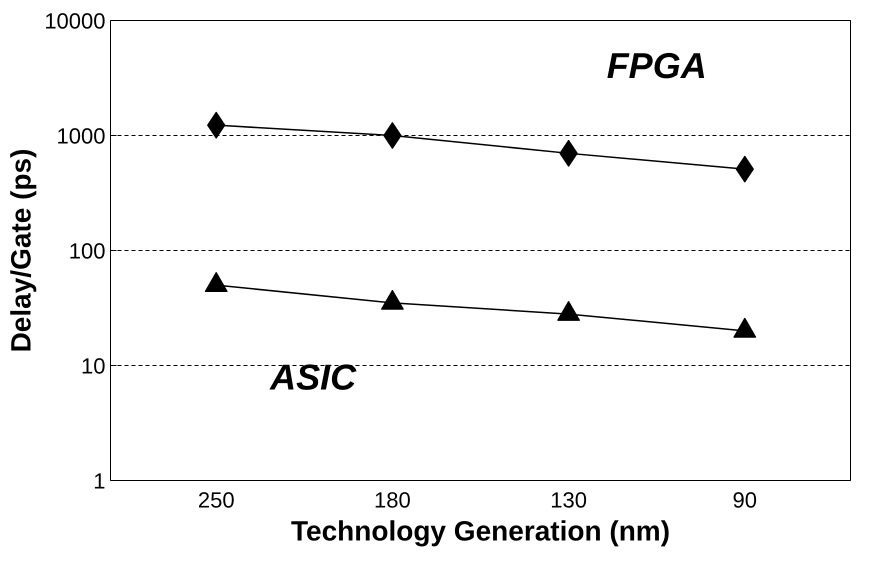 The image size is (870, 587). What do you see at coordinates (216, 500) in the screenshot?
I see `x-tick-label: 250` at bounding box center [216, 500].